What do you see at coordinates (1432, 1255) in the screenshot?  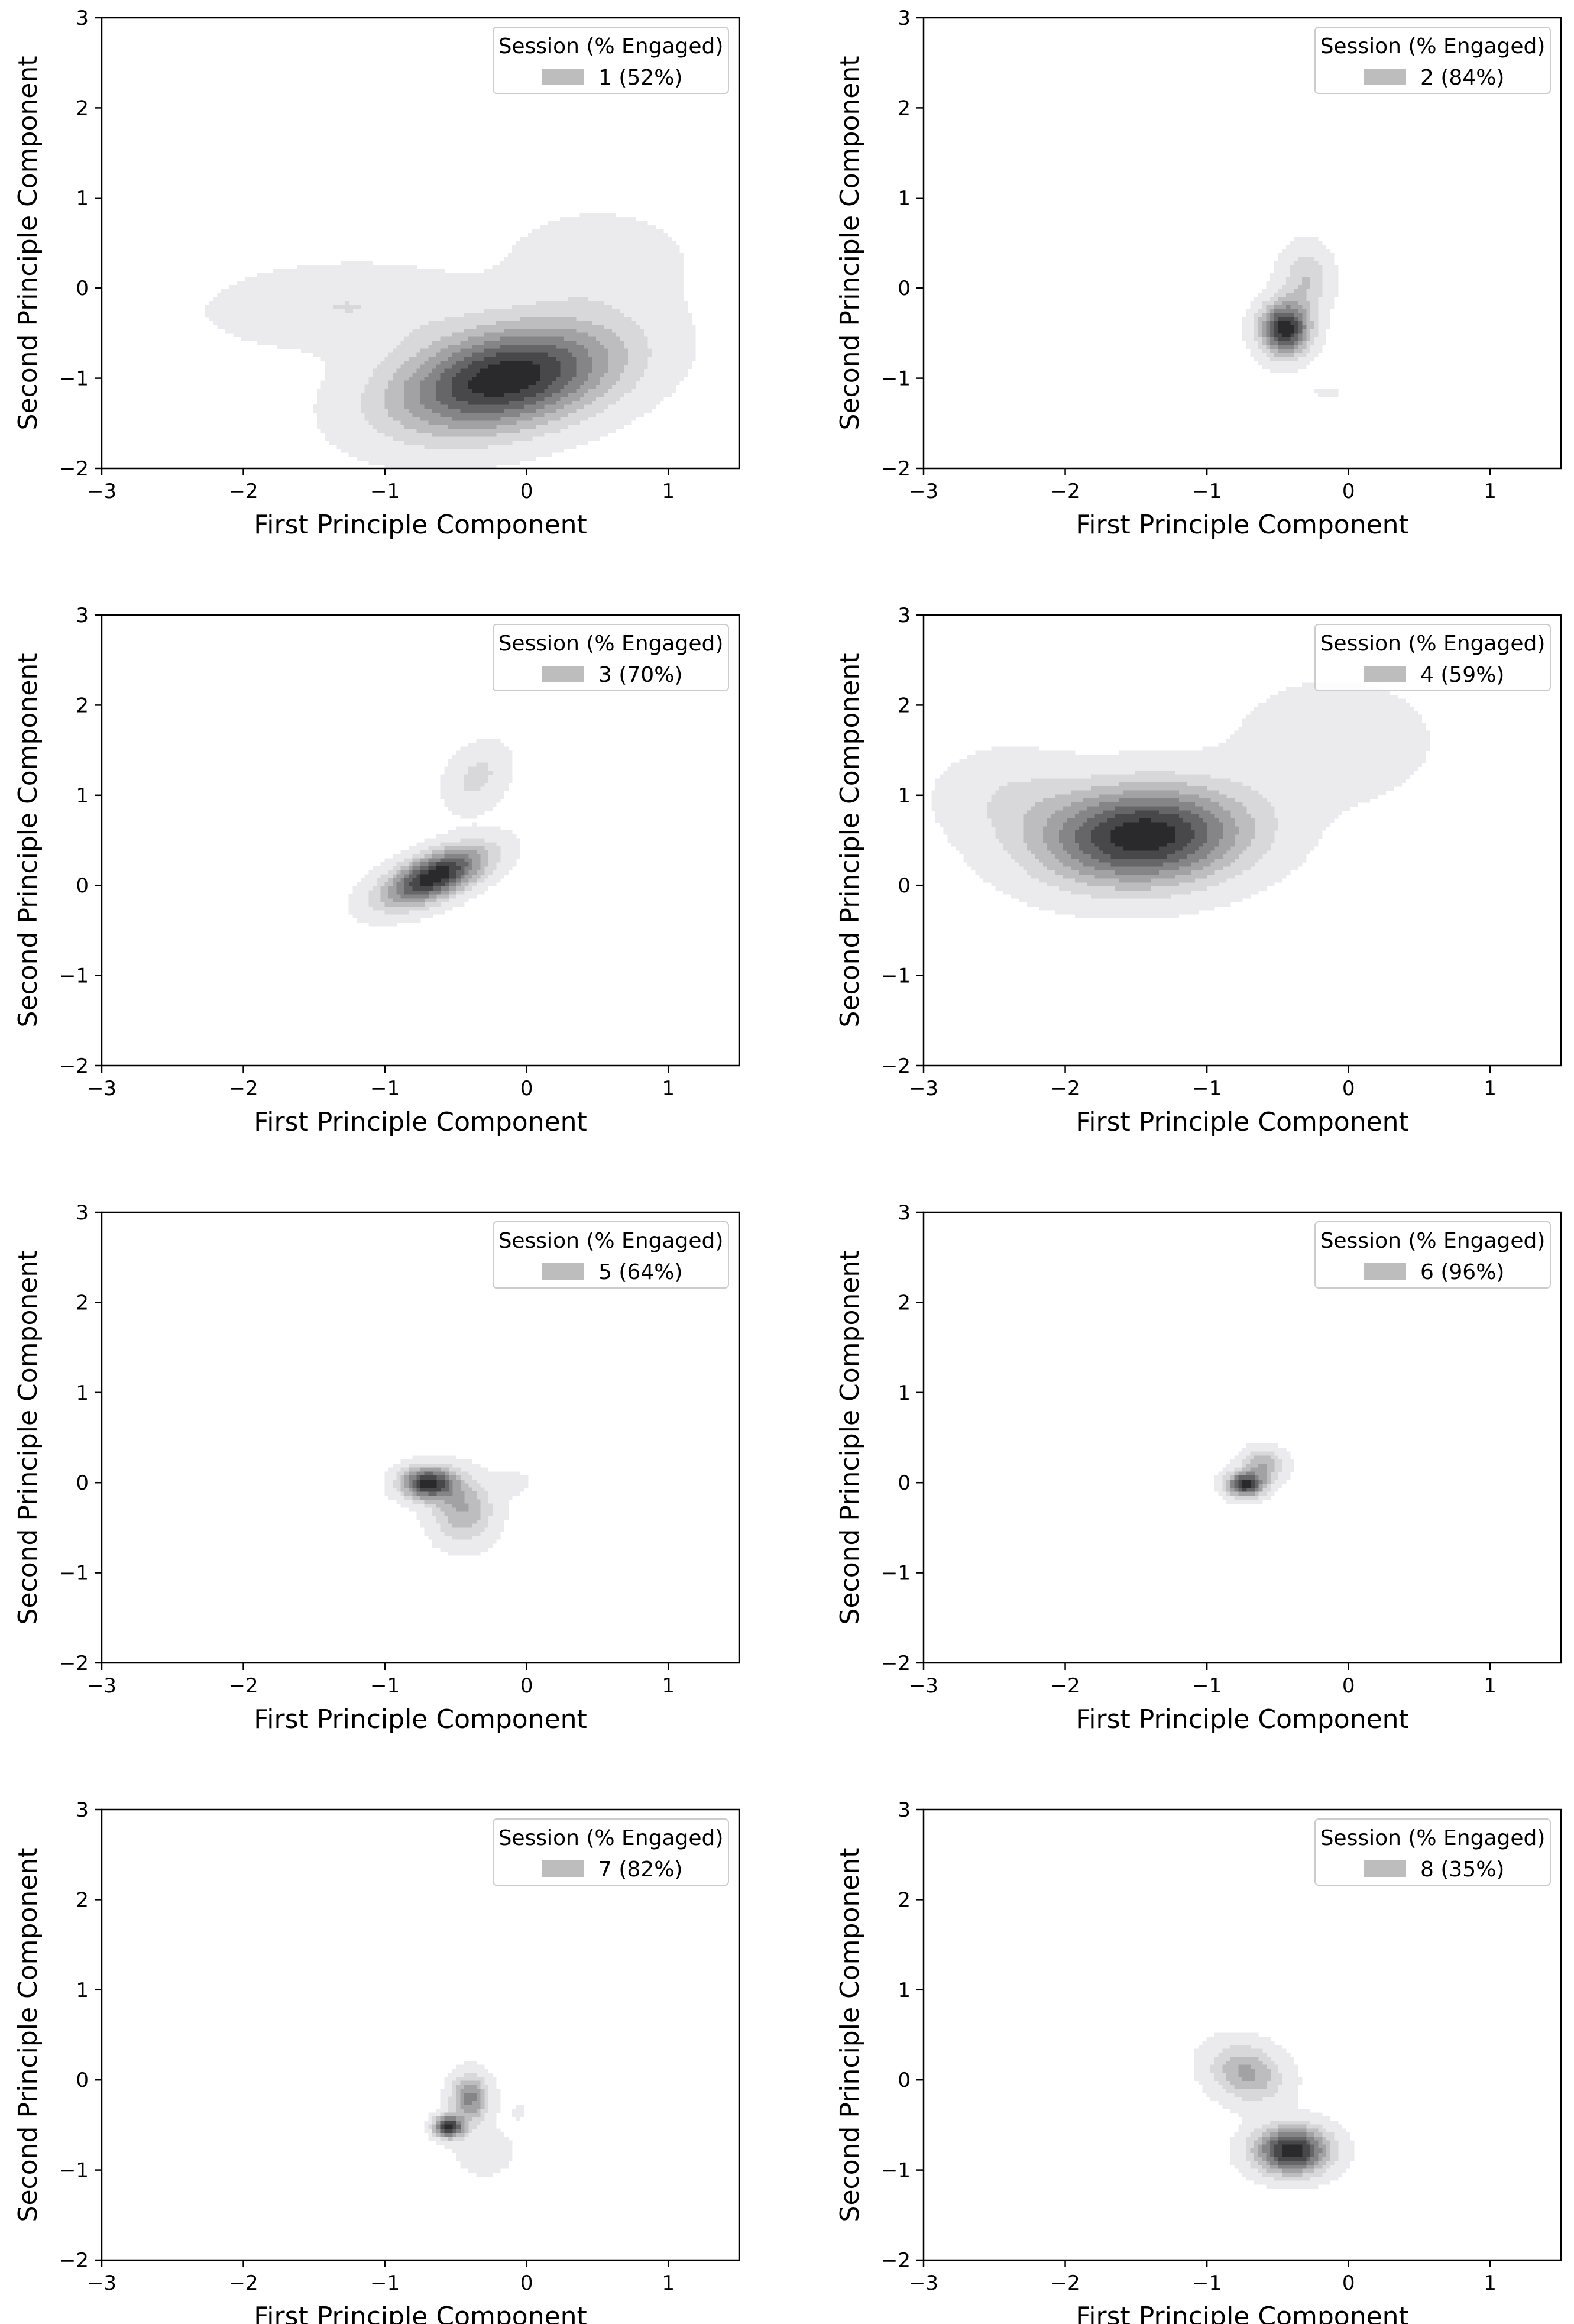 I see `legend: Session (% Engaged) 6 (96%)` at bounding box center [1432, 1255].